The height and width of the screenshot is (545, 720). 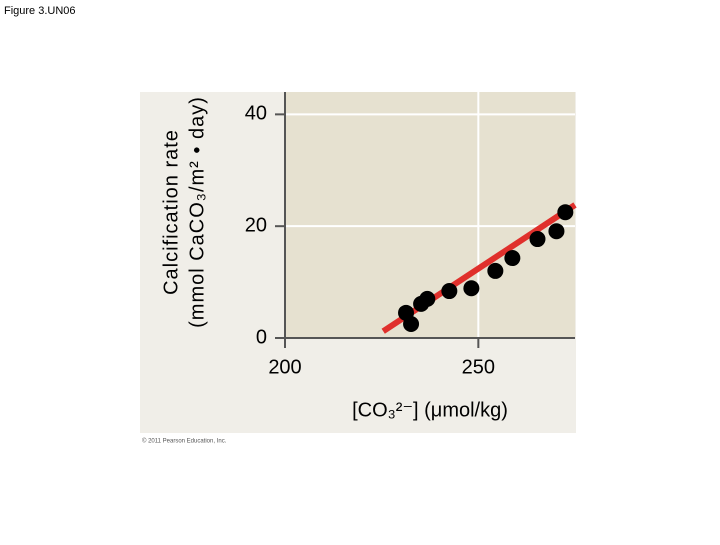 I want to click on x-tick-label: 250, so click(x=478, y=367).